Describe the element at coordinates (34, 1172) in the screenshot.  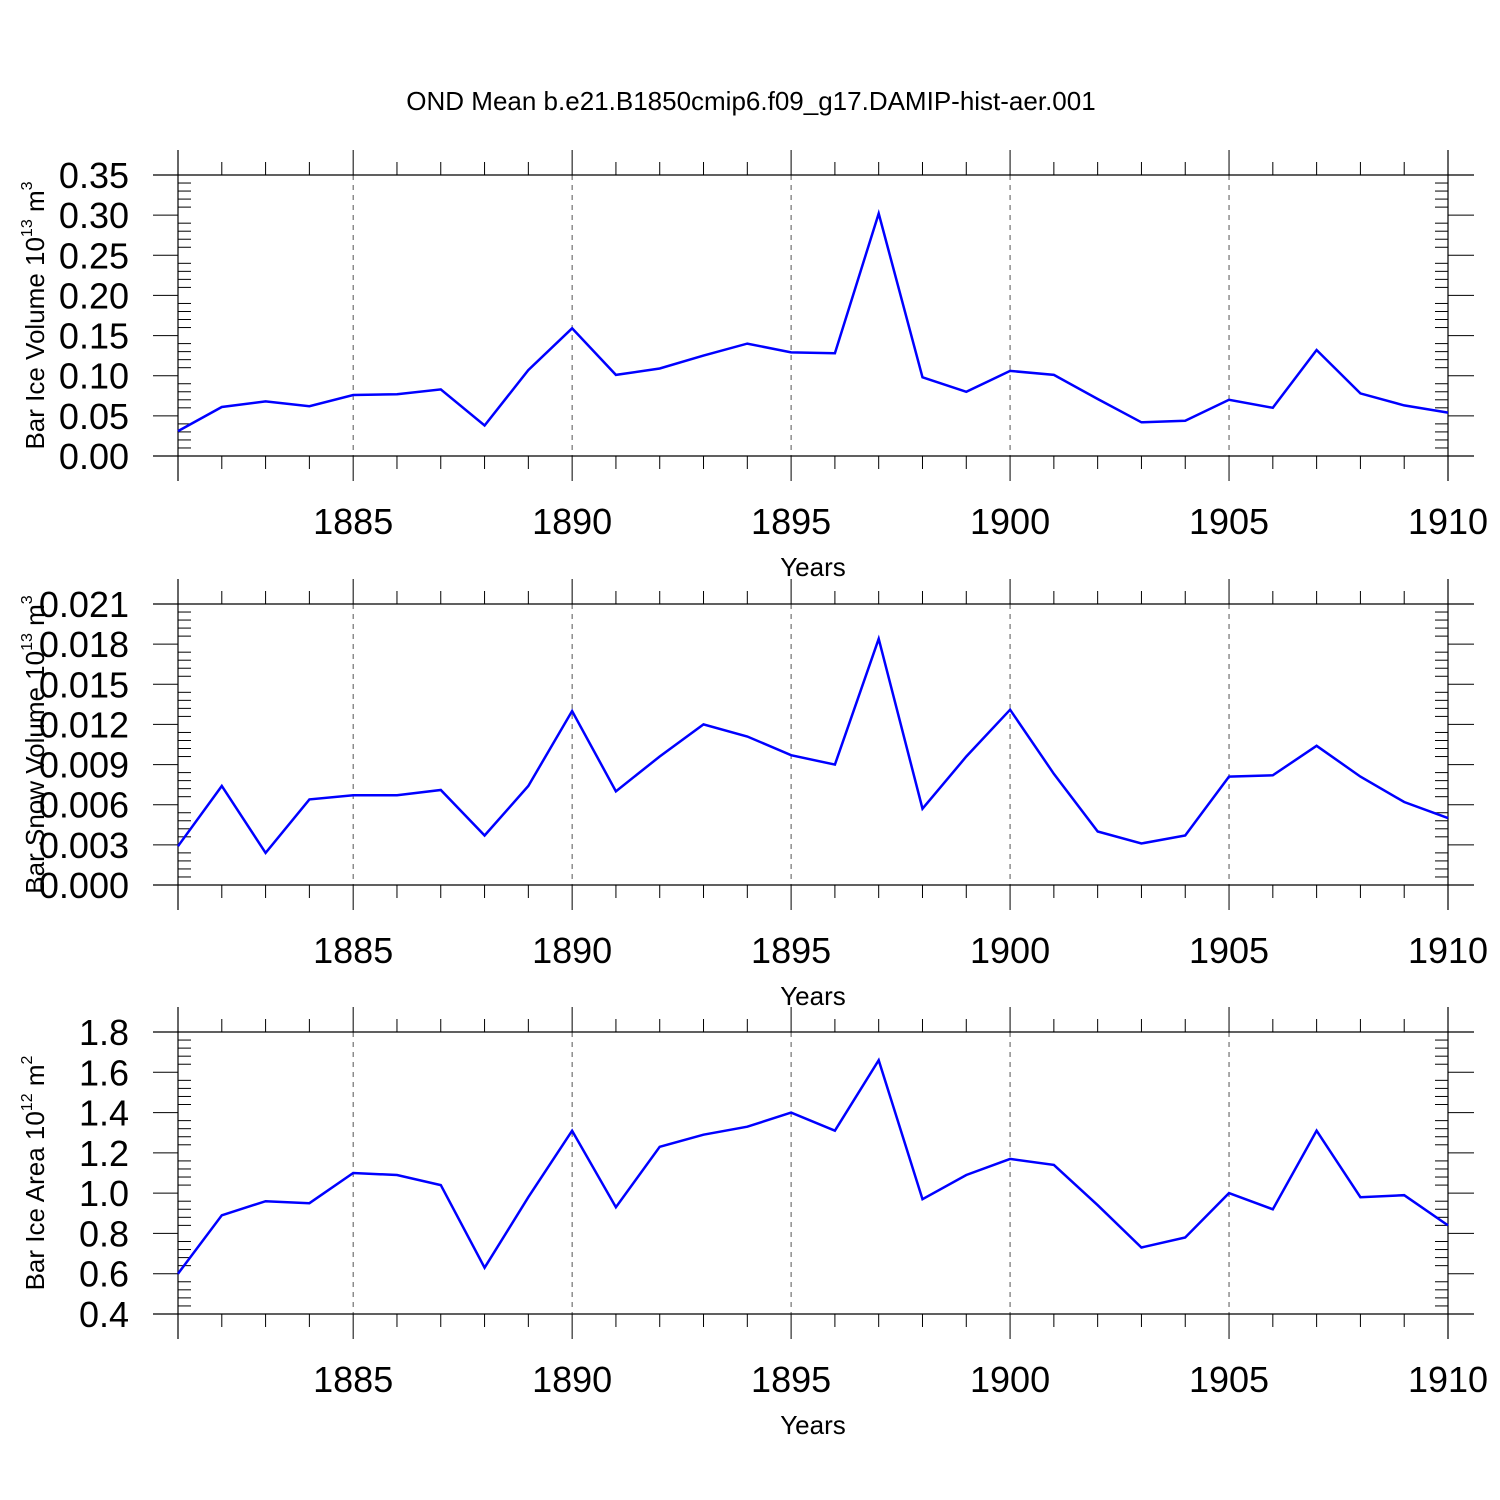
I see `y-axis-title: Bar Ice Area 1012 m2` at that location.